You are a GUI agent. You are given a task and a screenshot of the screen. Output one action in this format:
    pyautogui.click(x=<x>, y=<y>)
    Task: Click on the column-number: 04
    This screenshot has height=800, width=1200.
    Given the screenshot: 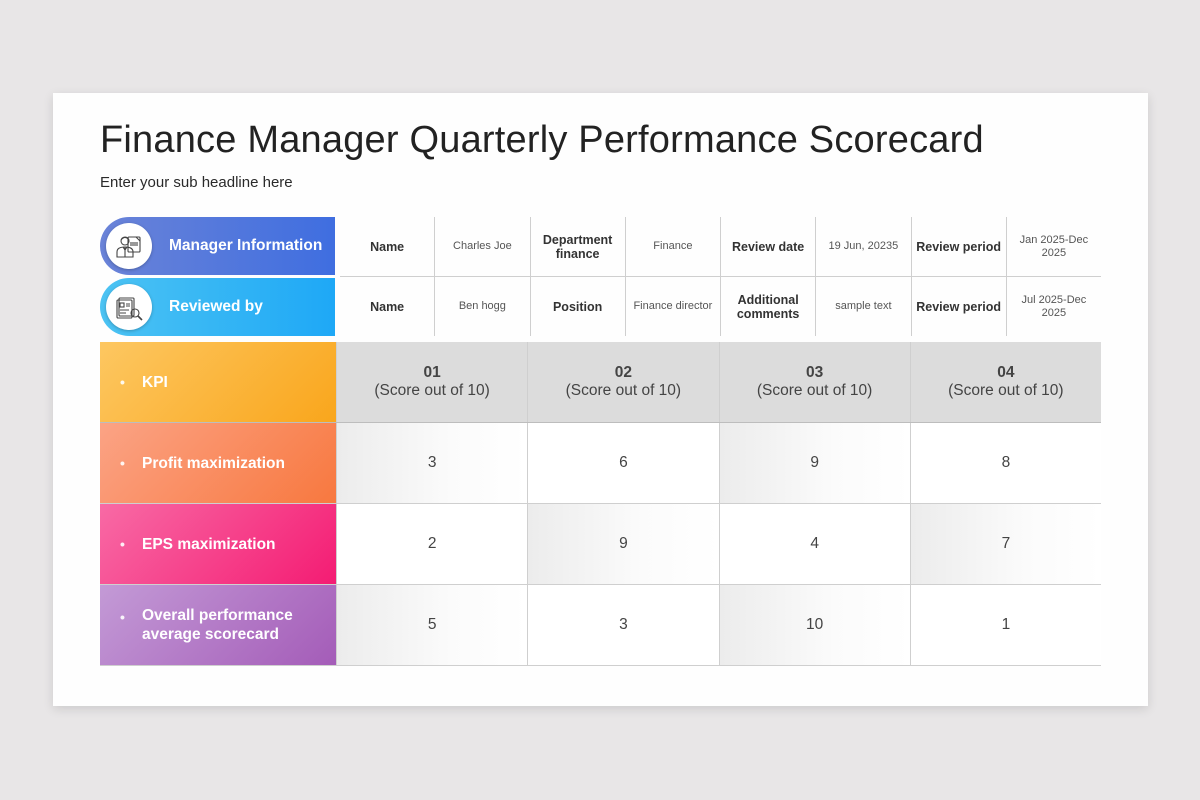 What is the action you would take?
    pyautogui.click(x=1006, y=372)
    